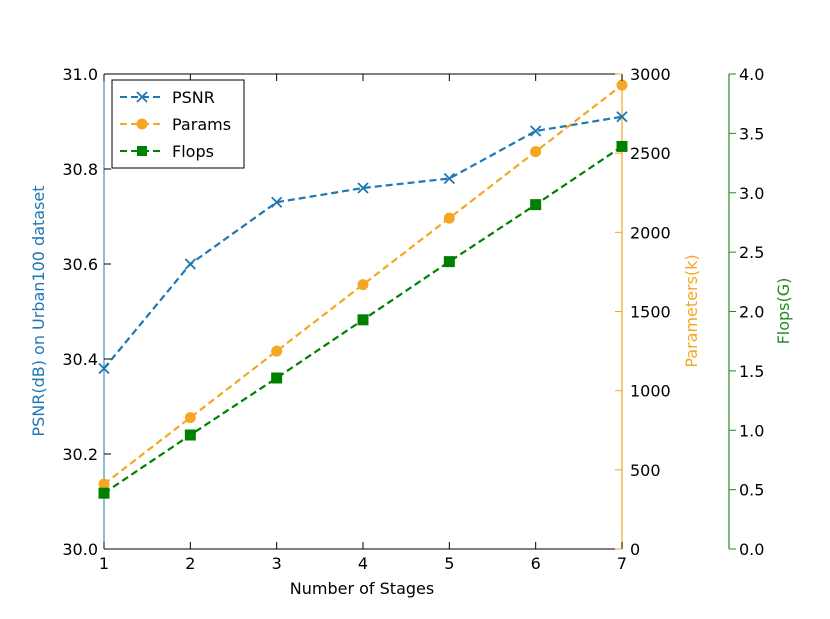 This screenshot has height=619, width=830. I want to click on params-tick-label: 2500, so click(650, 153).